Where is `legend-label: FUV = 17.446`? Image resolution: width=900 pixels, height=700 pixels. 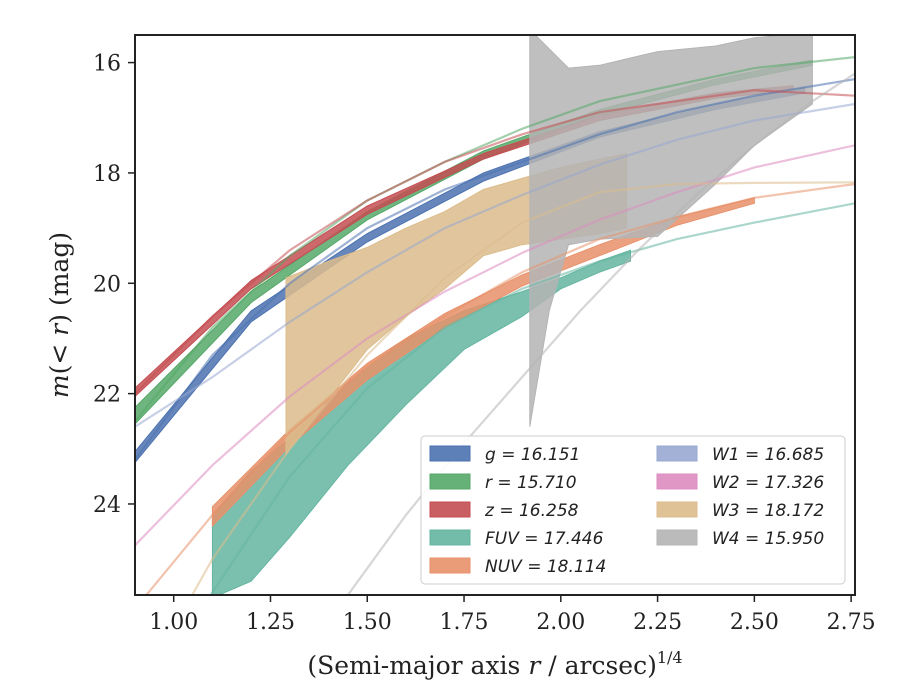
legend-label: FUV = 17.446 is located at coordinates (544, 539).